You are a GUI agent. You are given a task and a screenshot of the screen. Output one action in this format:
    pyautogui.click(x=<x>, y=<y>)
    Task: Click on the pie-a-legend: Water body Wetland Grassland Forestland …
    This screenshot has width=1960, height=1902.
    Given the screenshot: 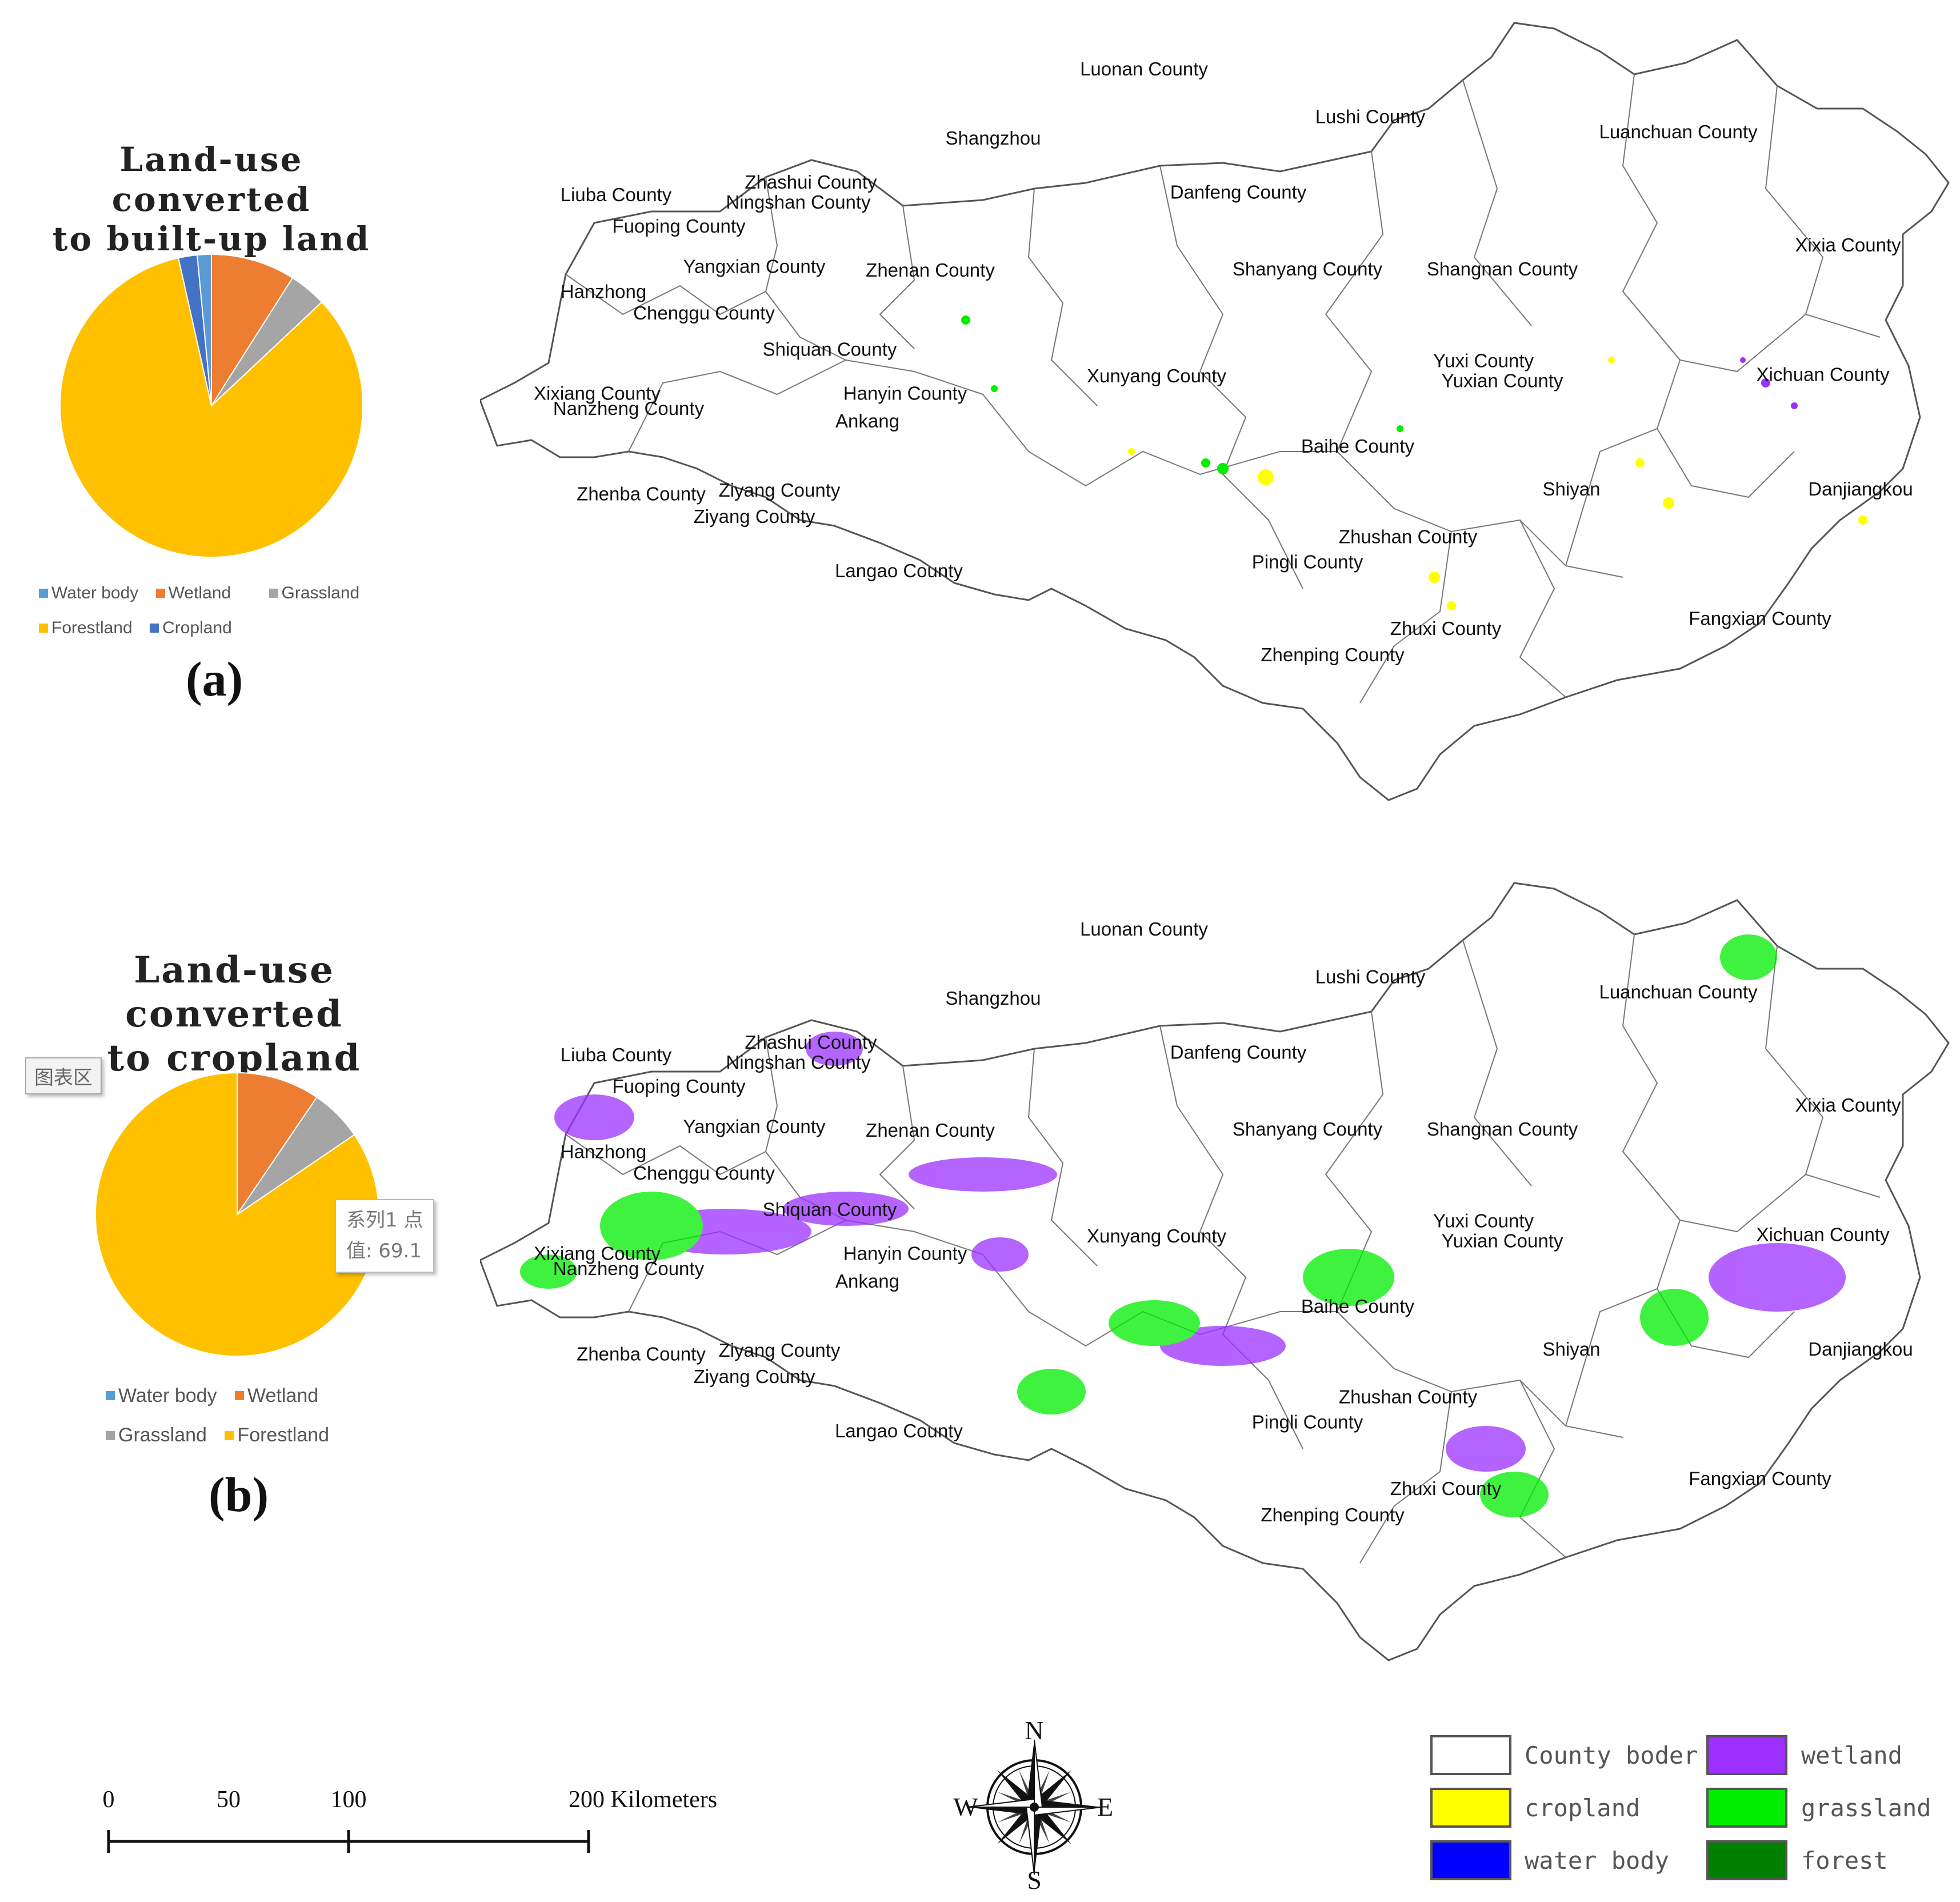 What is the action you would take?
    pyautogui.click(x=222, y=611)
    